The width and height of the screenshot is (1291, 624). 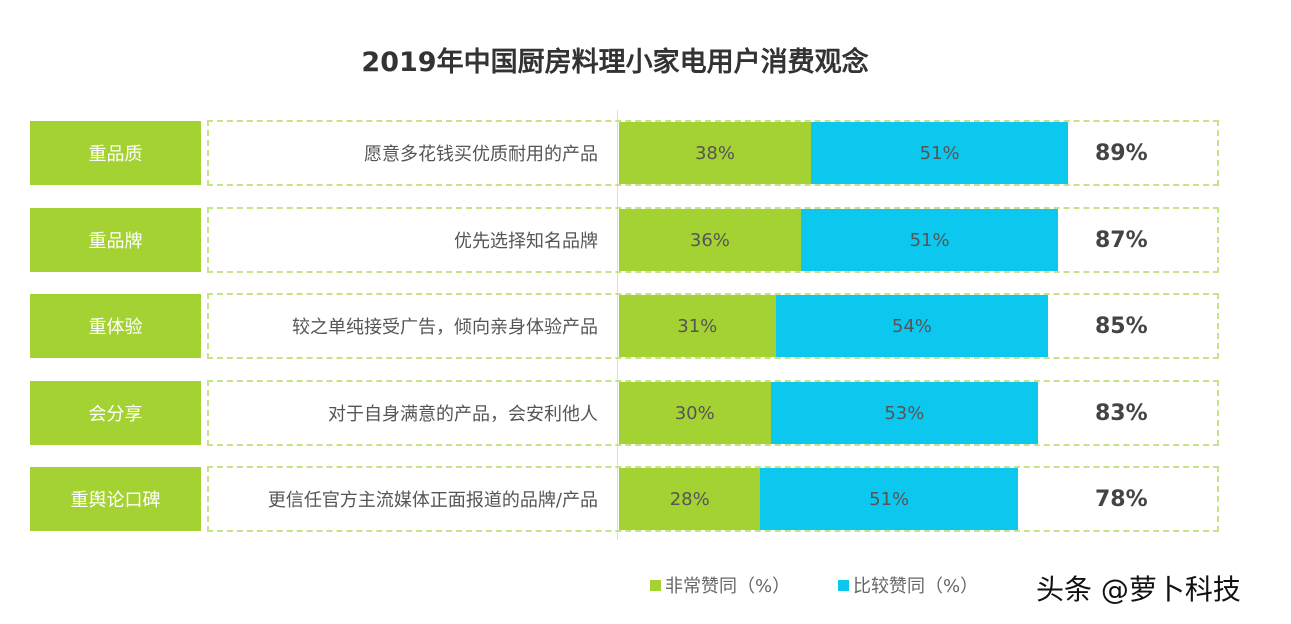 What do you see at coordinates (526, 241) in the screenshot?
I see `description-label: 优先选择知名品牌` at bounding box center [526, 241].